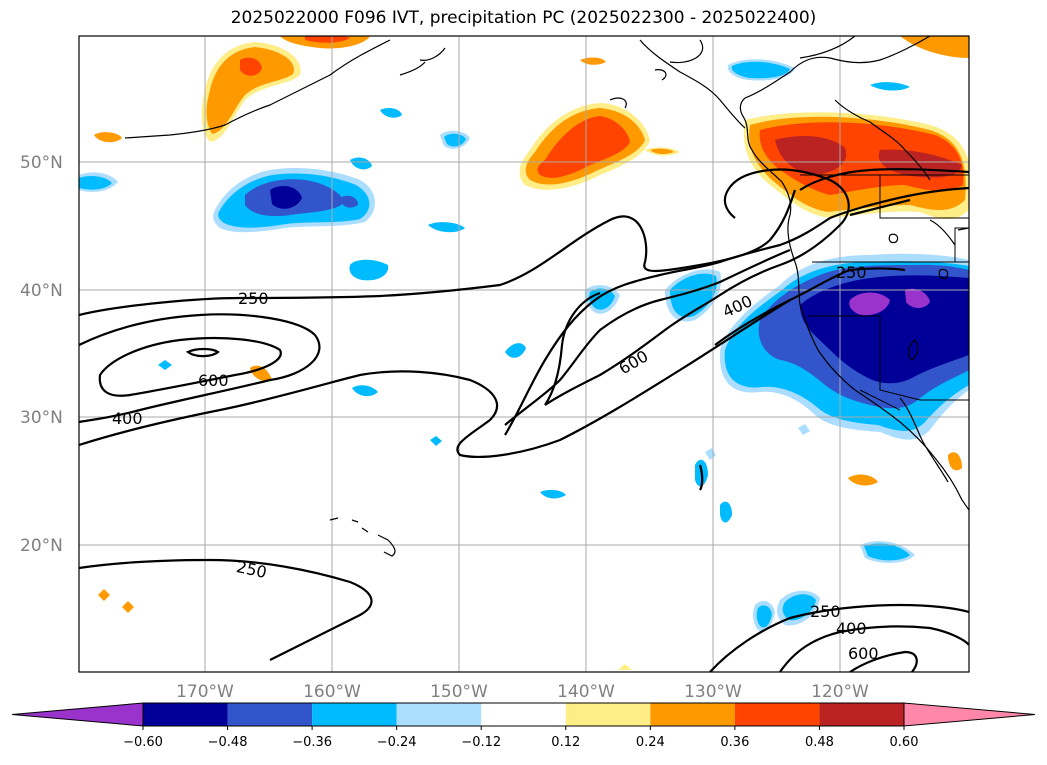 The image size is (1047, 765). Describe the element at coordinates (840, 692) in the screenshot. I see `lon-tick-label: 120°W` at that location.